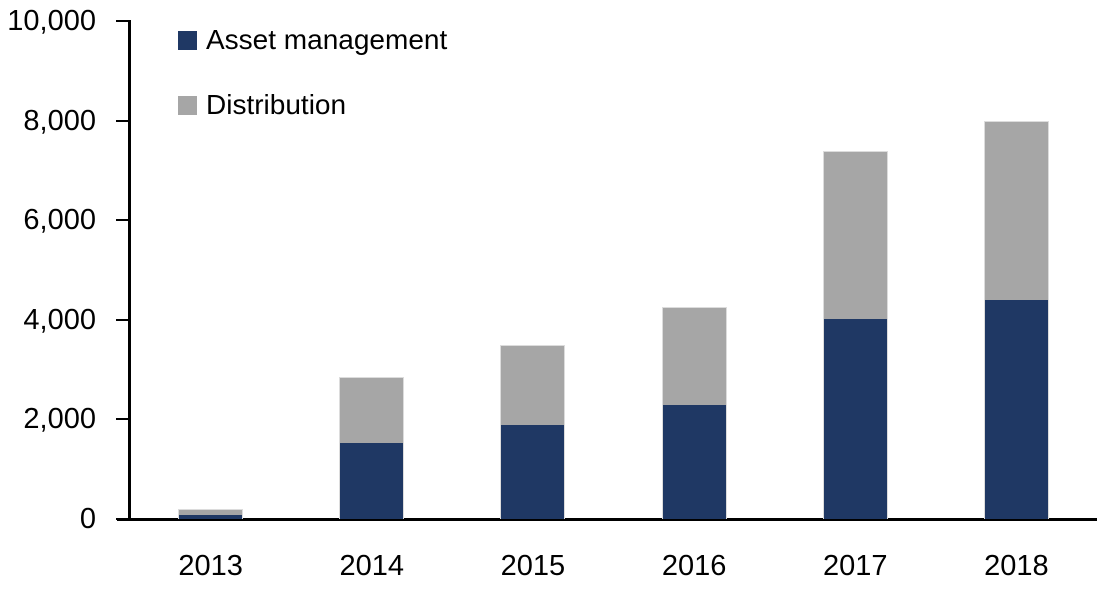 This screenshot has width=1102, height=594. What do you see at coordinates (210, 566) in the screenshot?
I see `x-axis-label-2013: 2013` at bounding box center [210, 566].